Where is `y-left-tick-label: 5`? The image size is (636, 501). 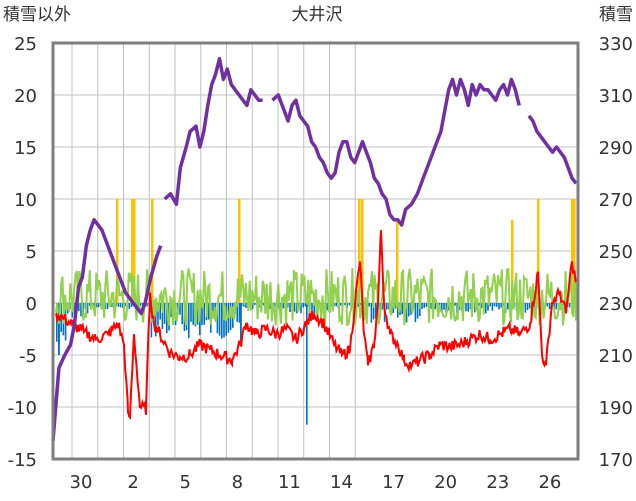
y-left-tick-label: 5 is located at coordinates (31, 252).